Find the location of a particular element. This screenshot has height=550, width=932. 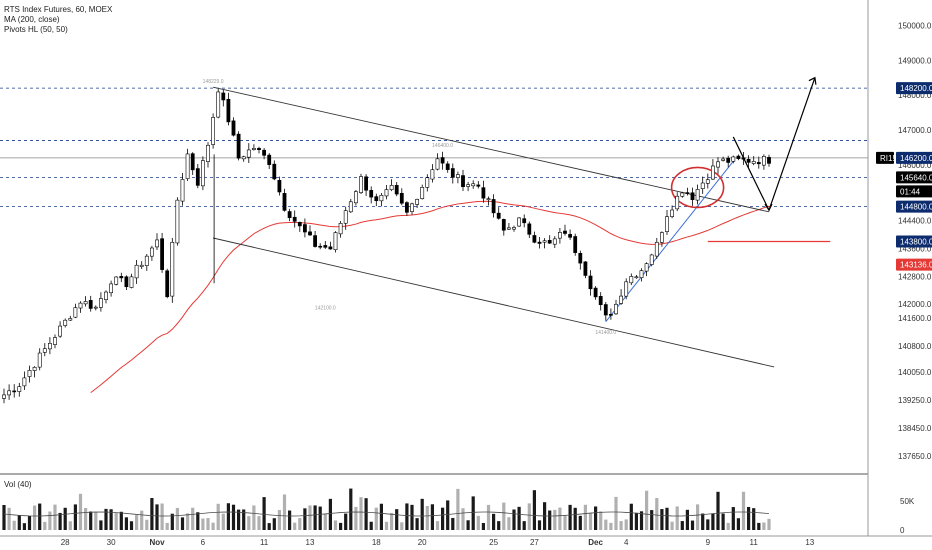

time-tick-0: 28 is located at coordinates (65, 542).